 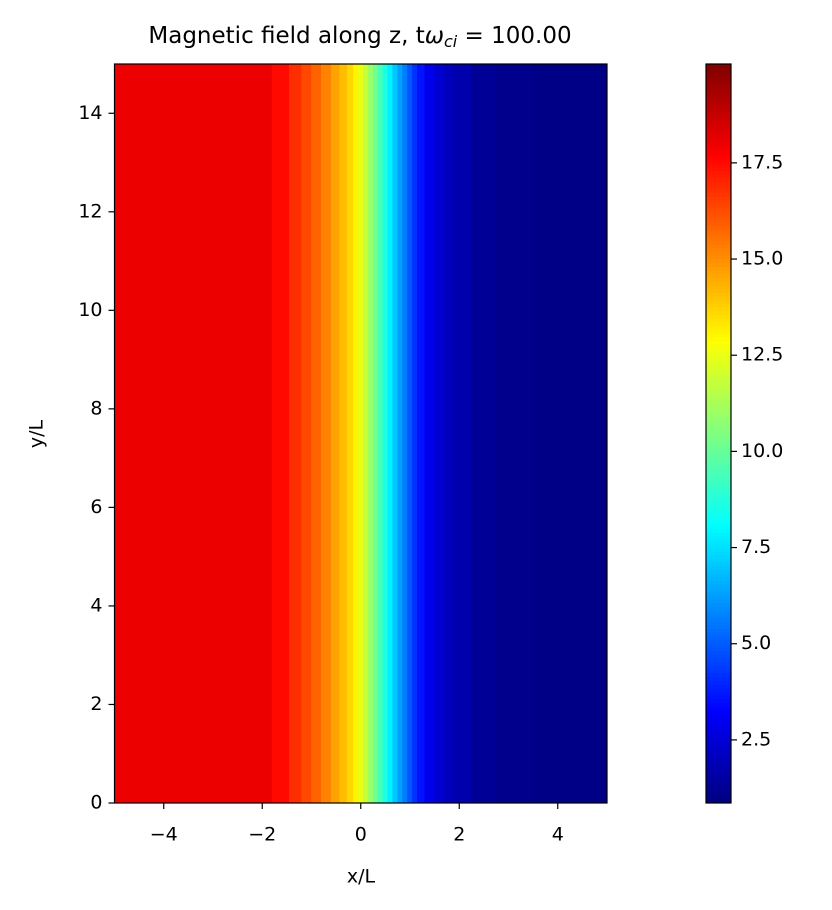 I want to click on title-suffix: = 100.00, so click(x=514, y=36).